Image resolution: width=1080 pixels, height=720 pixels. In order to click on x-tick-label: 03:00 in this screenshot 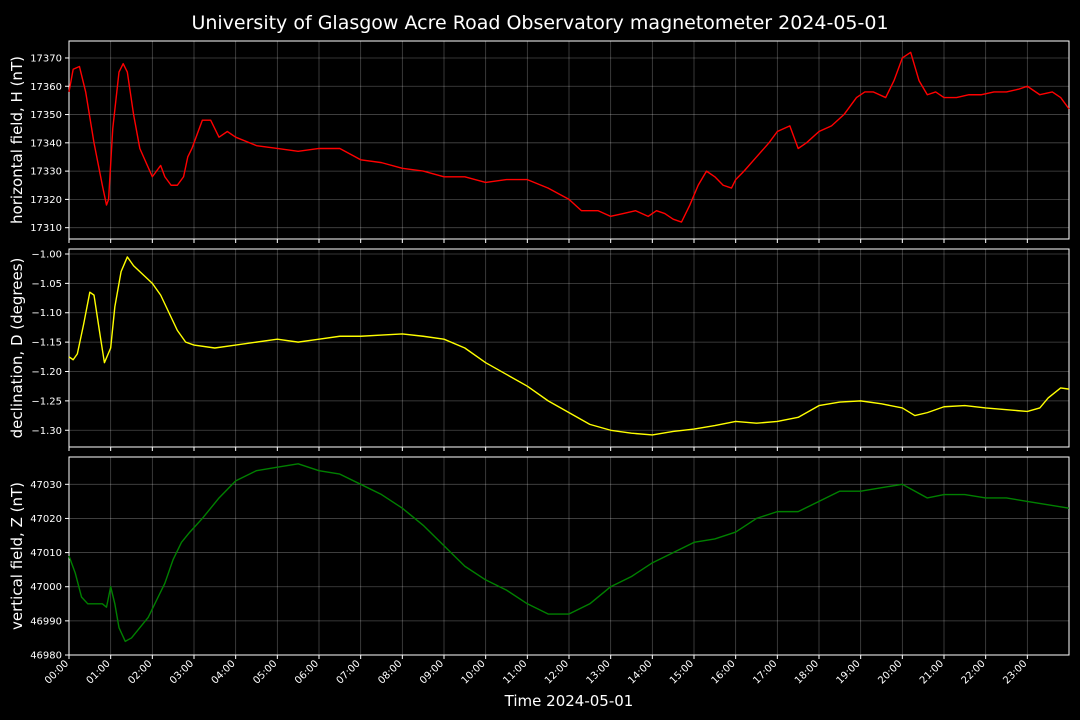, I will do `click(182, 672)`.